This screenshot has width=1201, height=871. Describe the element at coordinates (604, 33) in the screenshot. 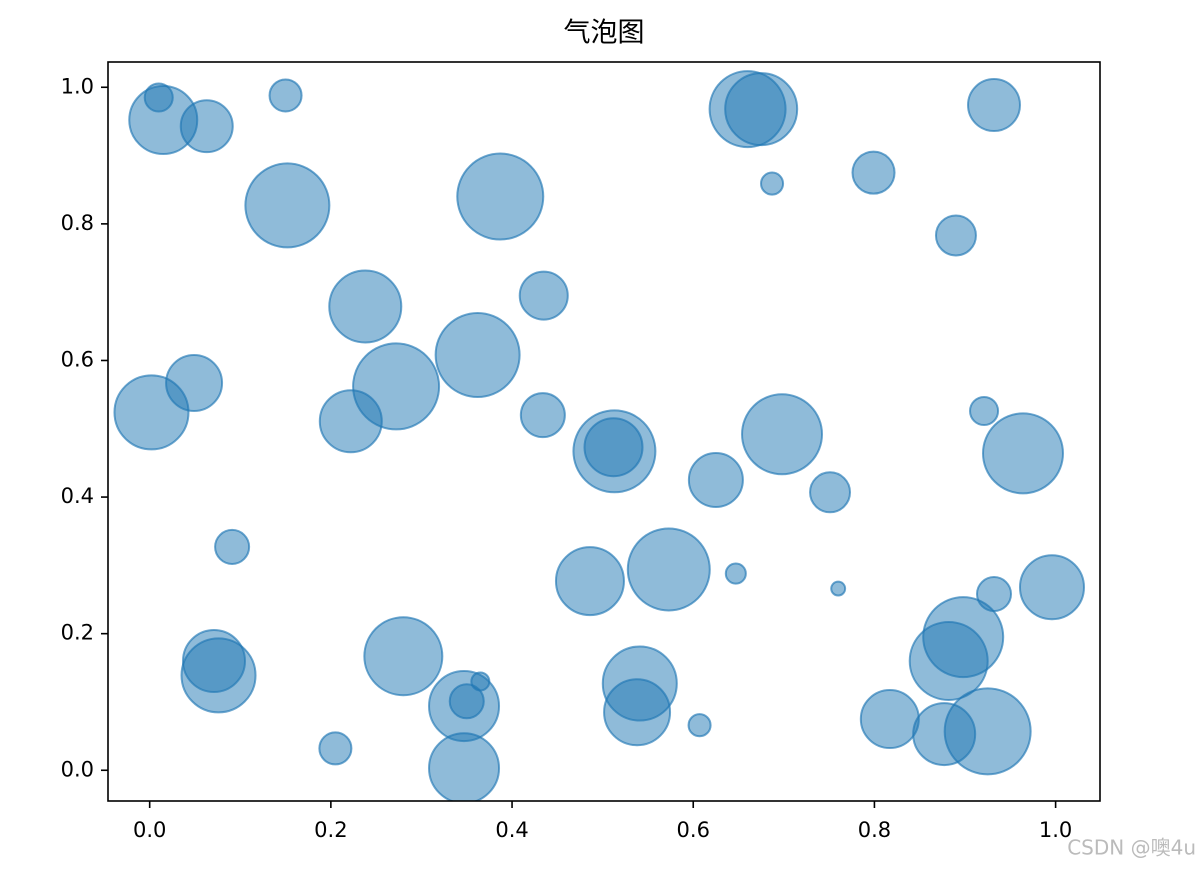

I see `chart-title: 气泡图` at that location.